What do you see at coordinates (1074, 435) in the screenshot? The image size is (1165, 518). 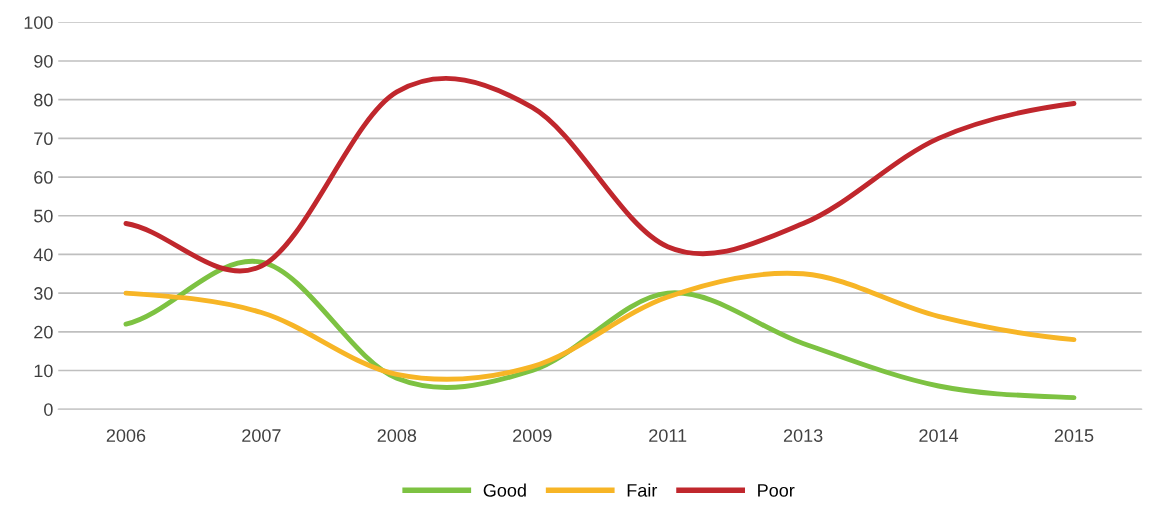 I see `x-tick-label: 2015` at bounding box center [1074, 435].